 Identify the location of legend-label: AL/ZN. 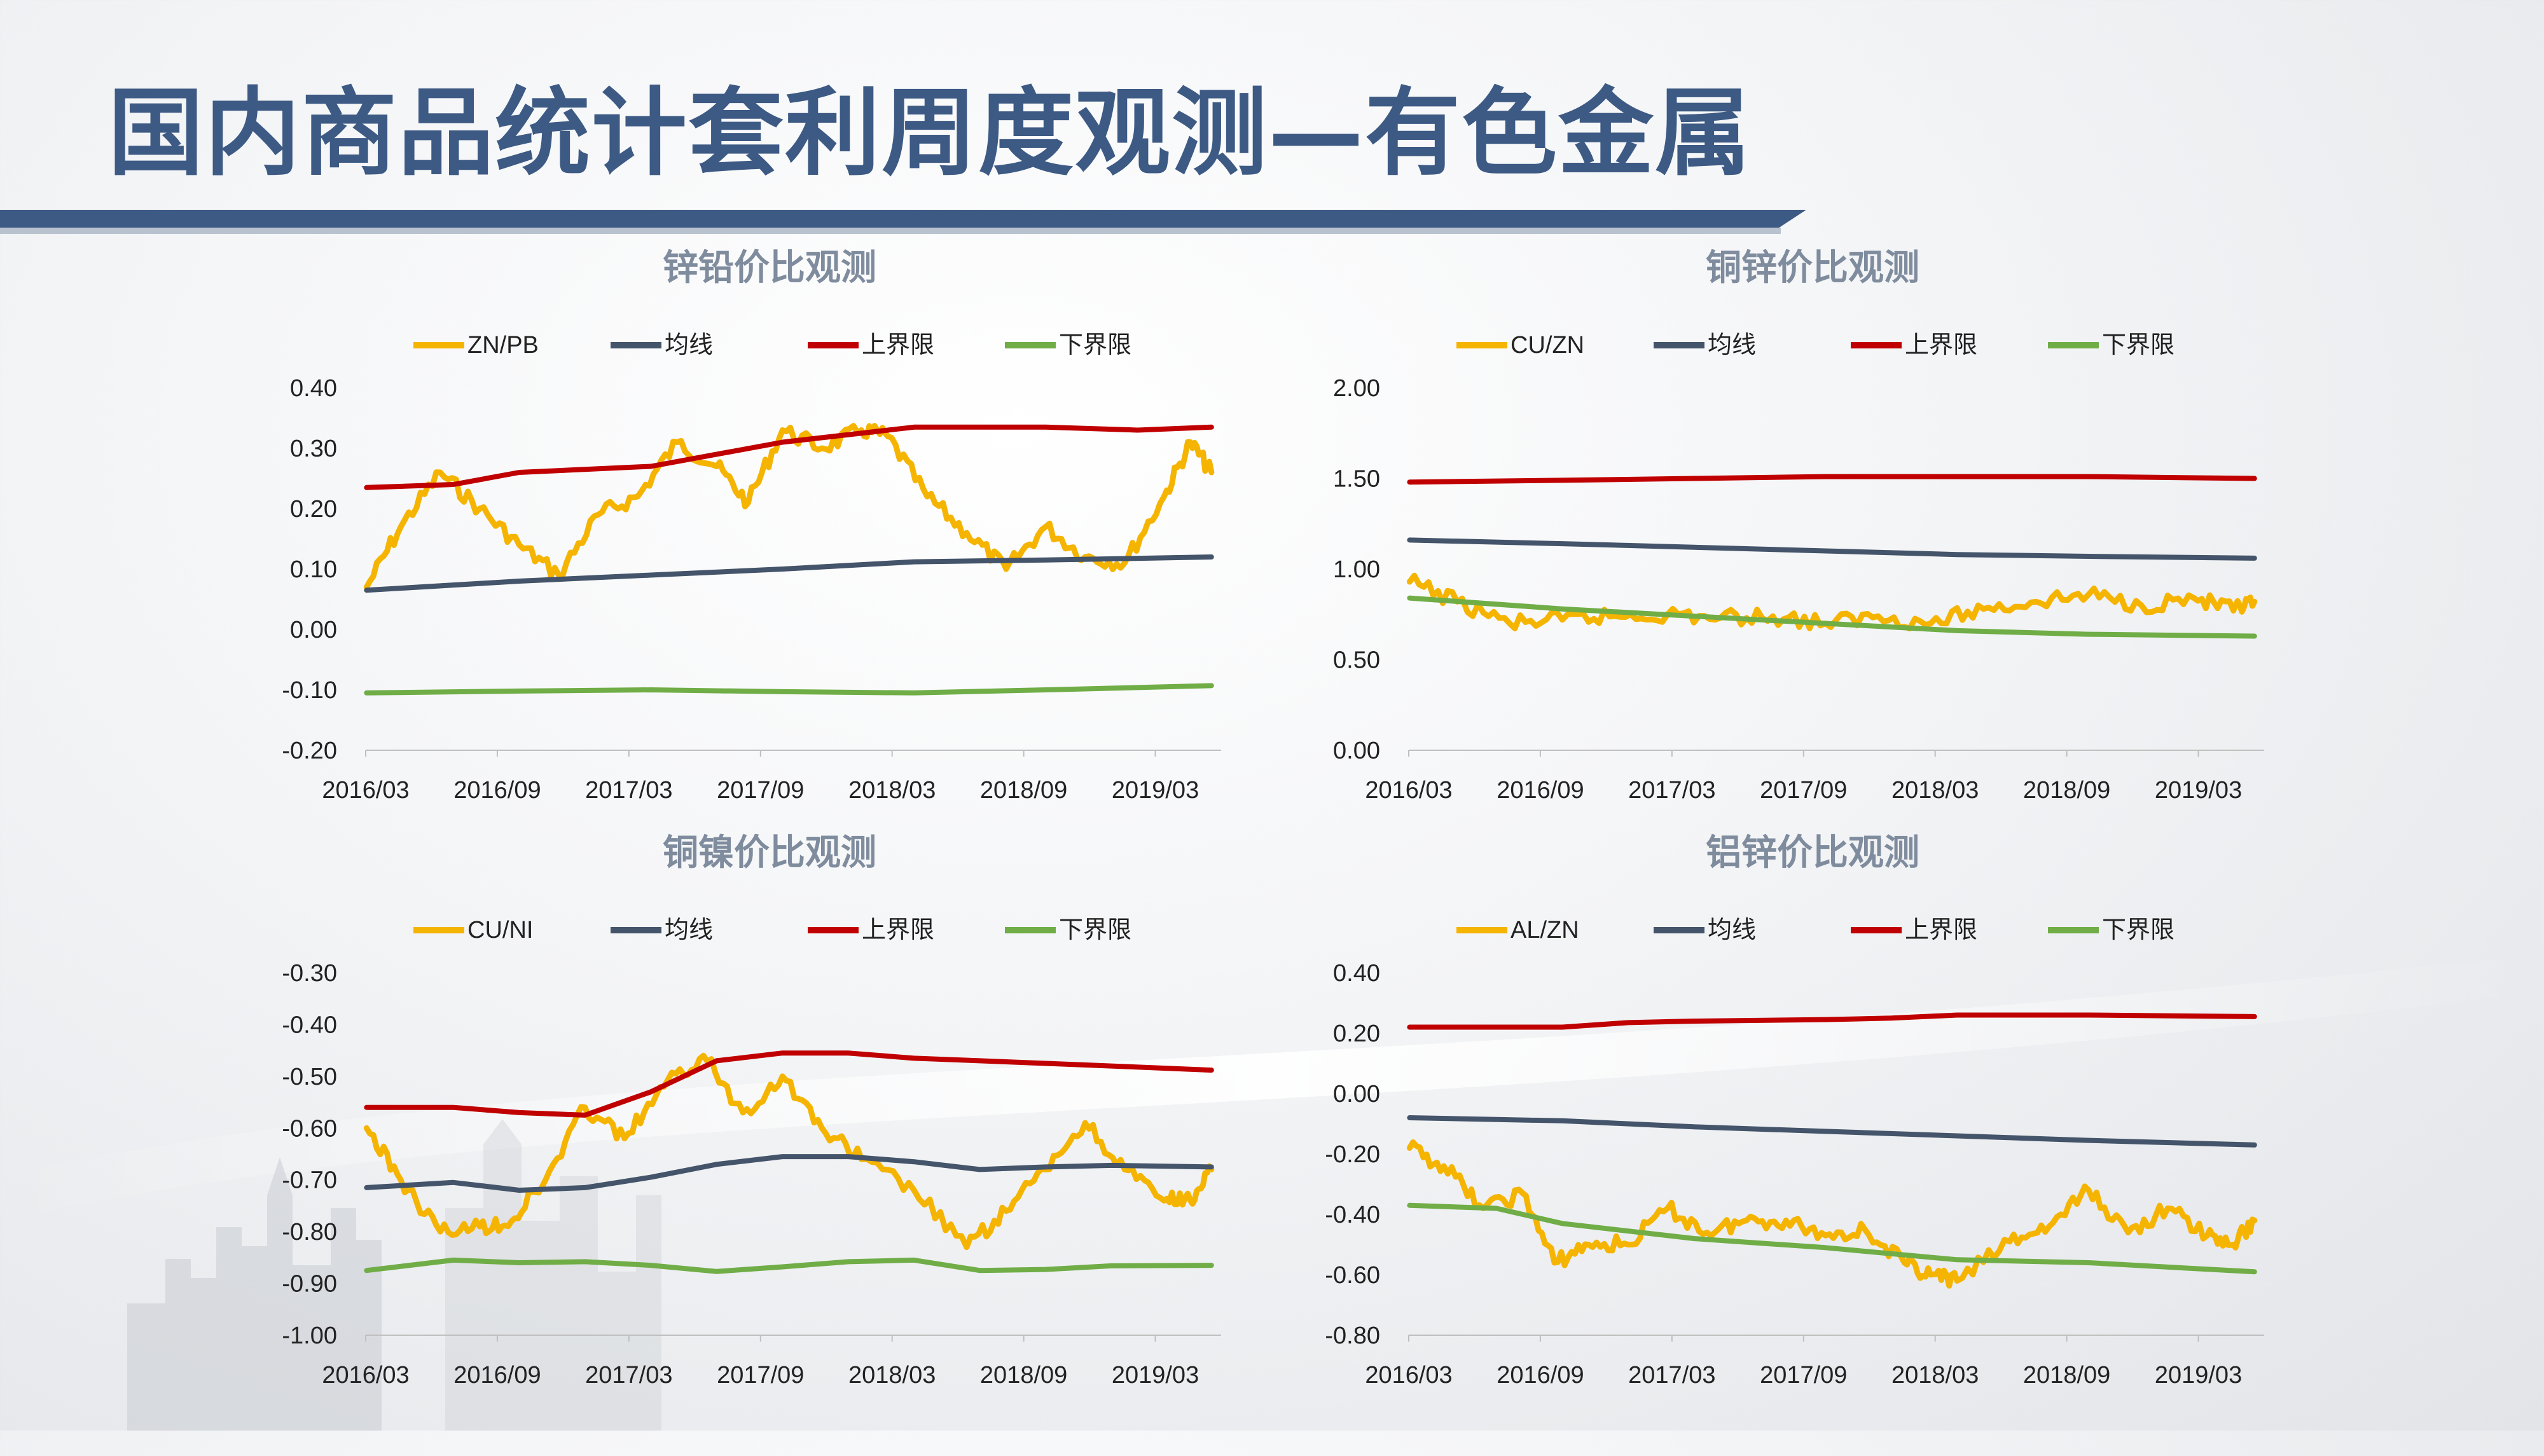
(1545, 930).